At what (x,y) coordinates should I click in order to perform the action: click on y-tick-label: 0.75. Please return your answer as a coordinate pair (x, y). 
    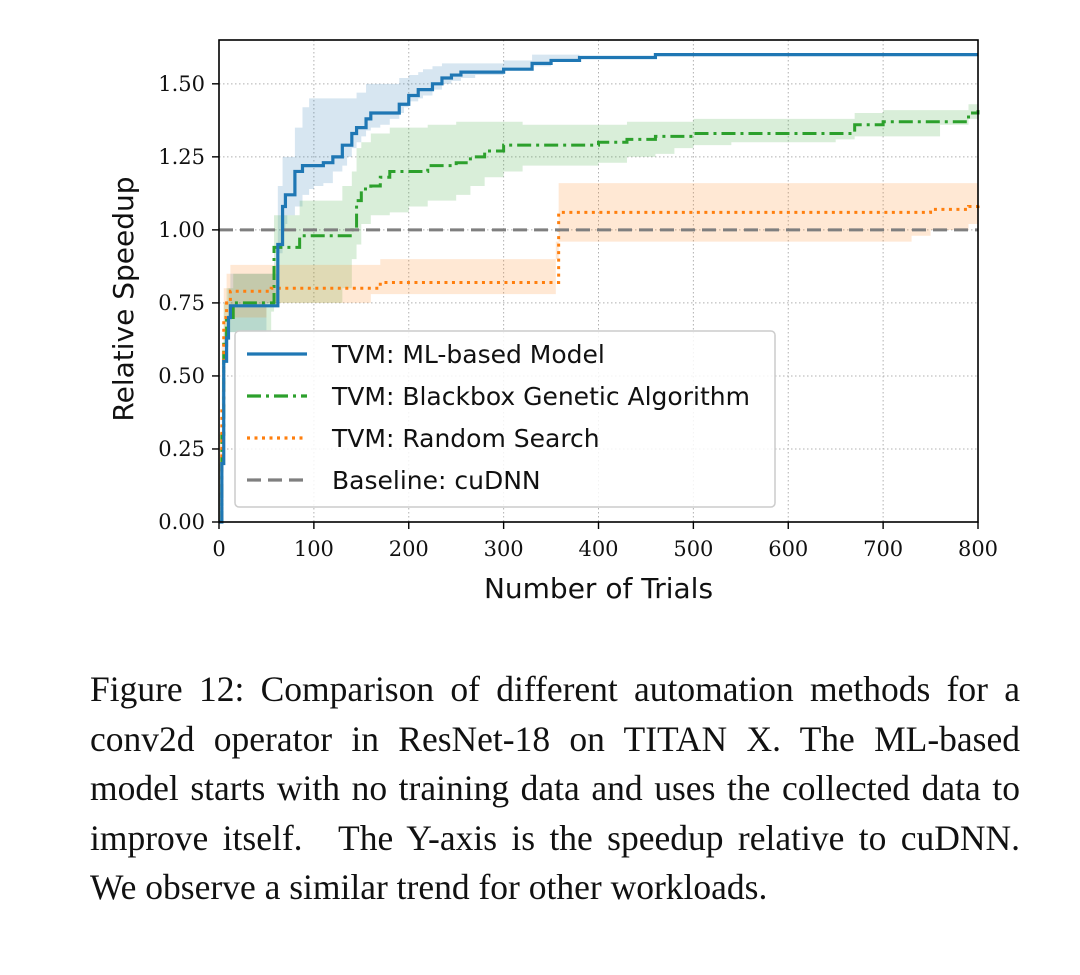
    Looking at the image, I should click on (181, 303).